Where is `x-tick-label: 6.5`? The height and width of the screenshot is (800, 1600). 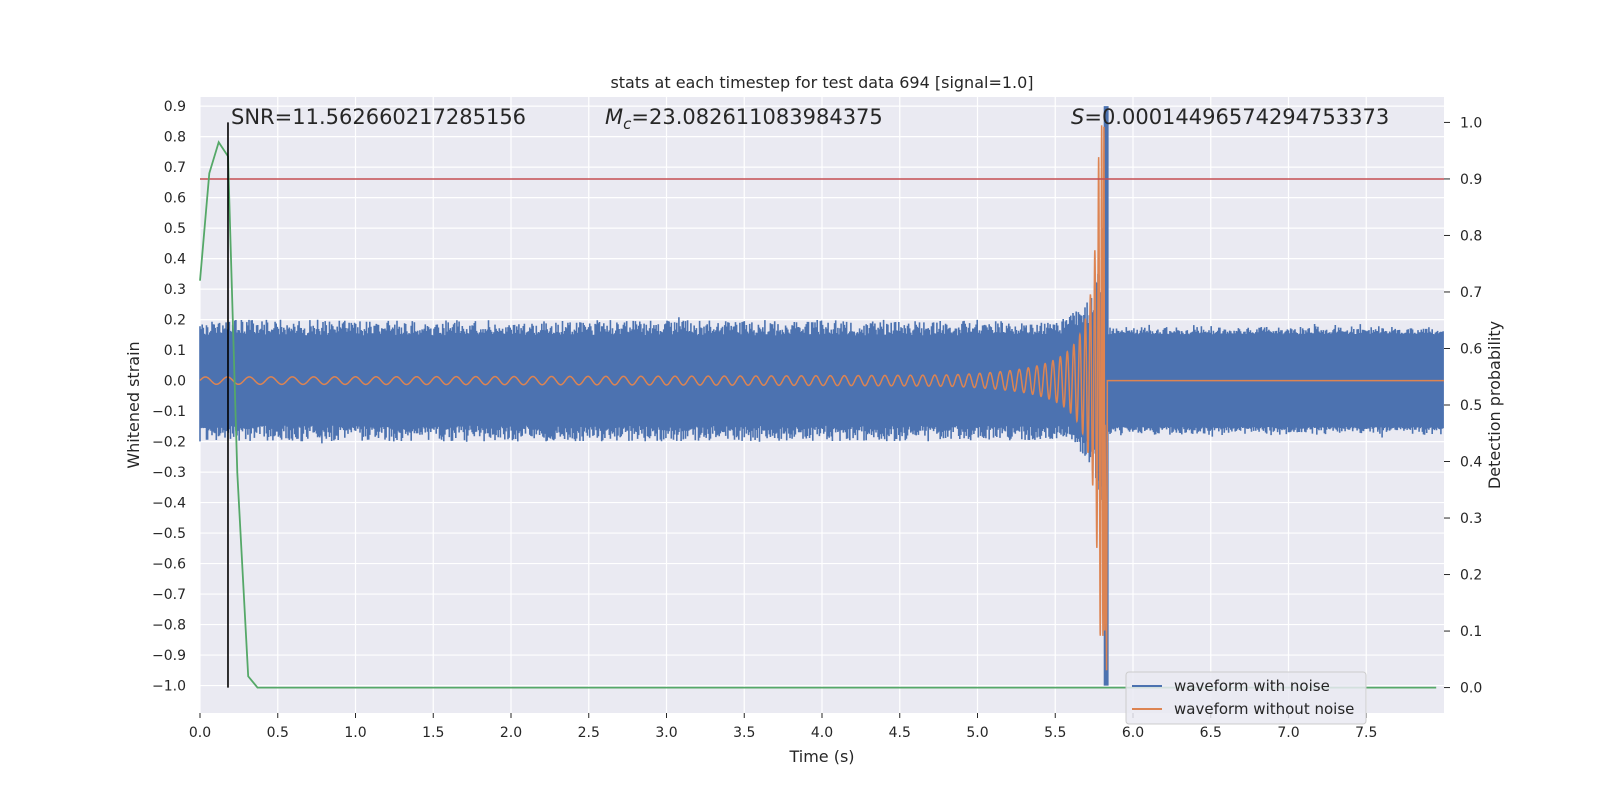 x-tick-label: 6.5 is located at coordinates (1211, 733).